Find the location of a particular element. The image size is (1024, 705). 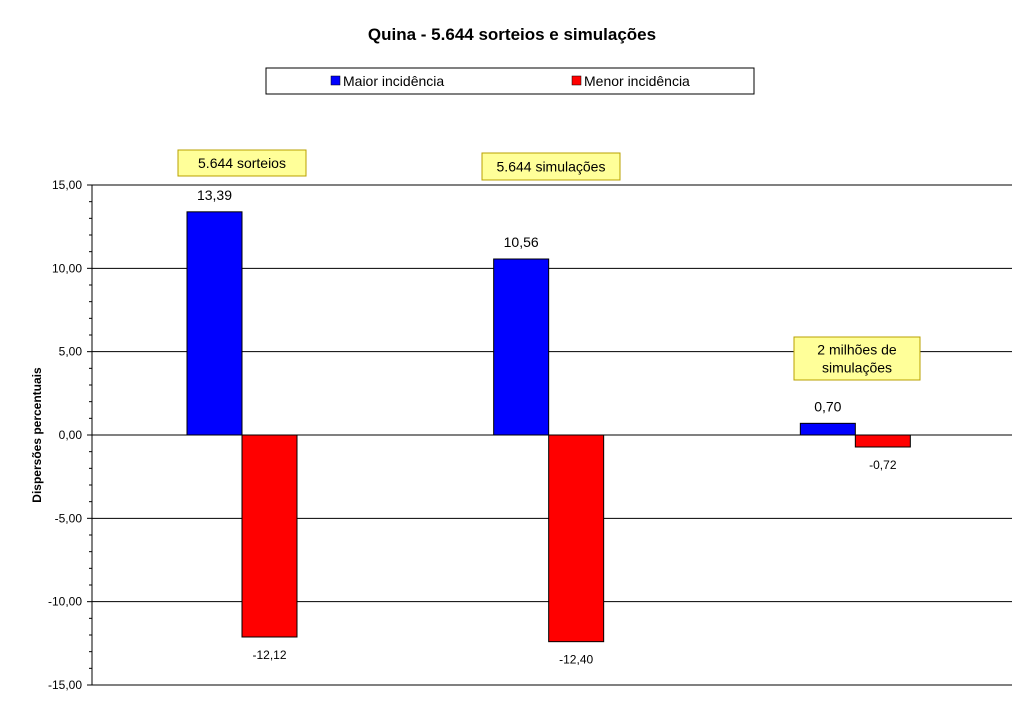

data-label: -0,72 is located at coordinates (883, 465).